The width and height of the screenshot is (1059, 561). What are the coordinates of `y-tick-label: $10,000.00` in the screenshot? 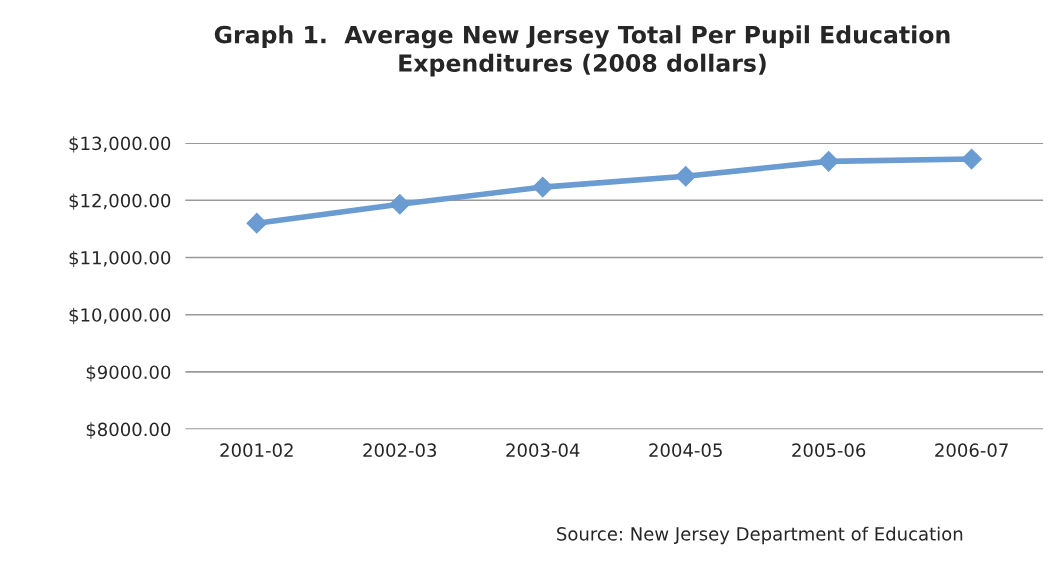 It's located at (120, 316).